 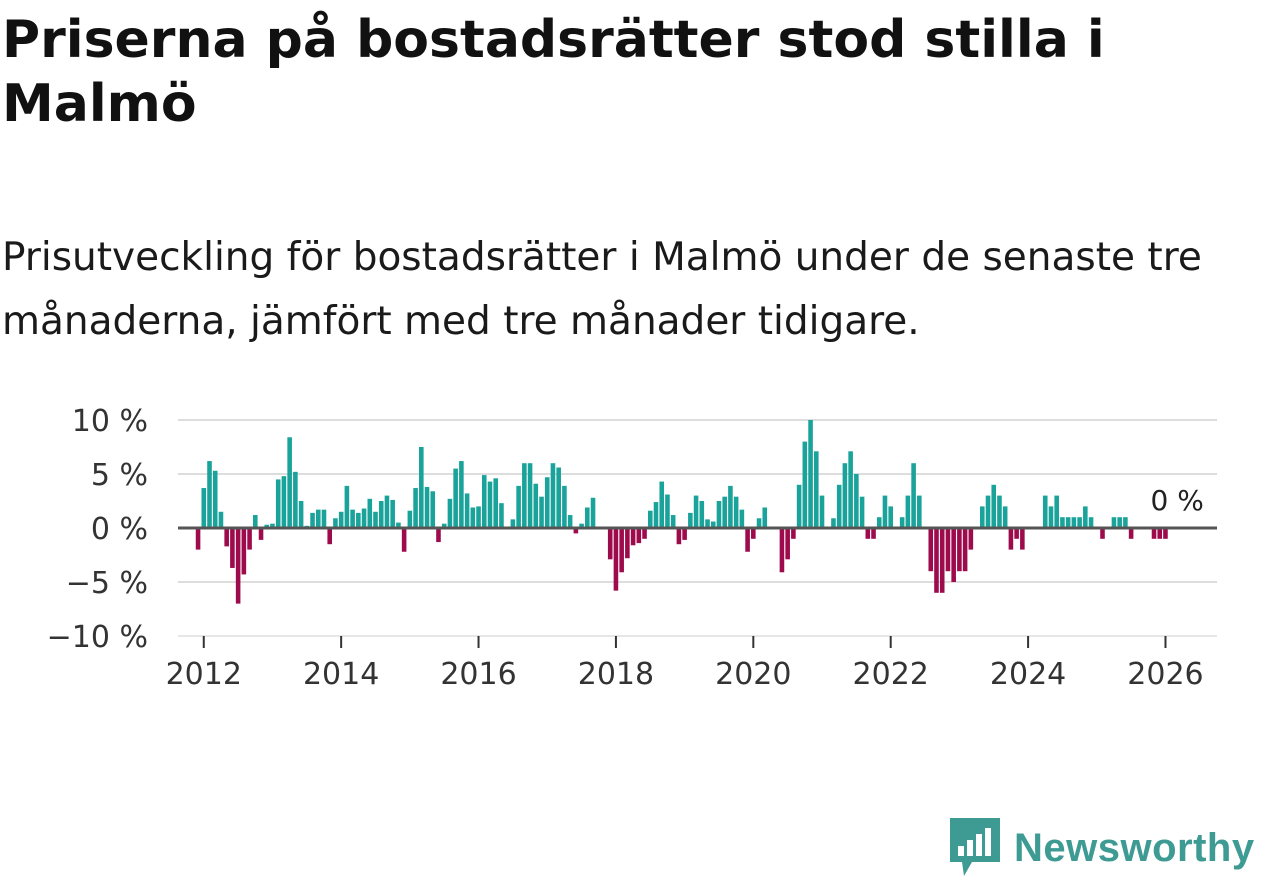 I want to click on x-tick-label: 2024, so click(x=1028, y=674).